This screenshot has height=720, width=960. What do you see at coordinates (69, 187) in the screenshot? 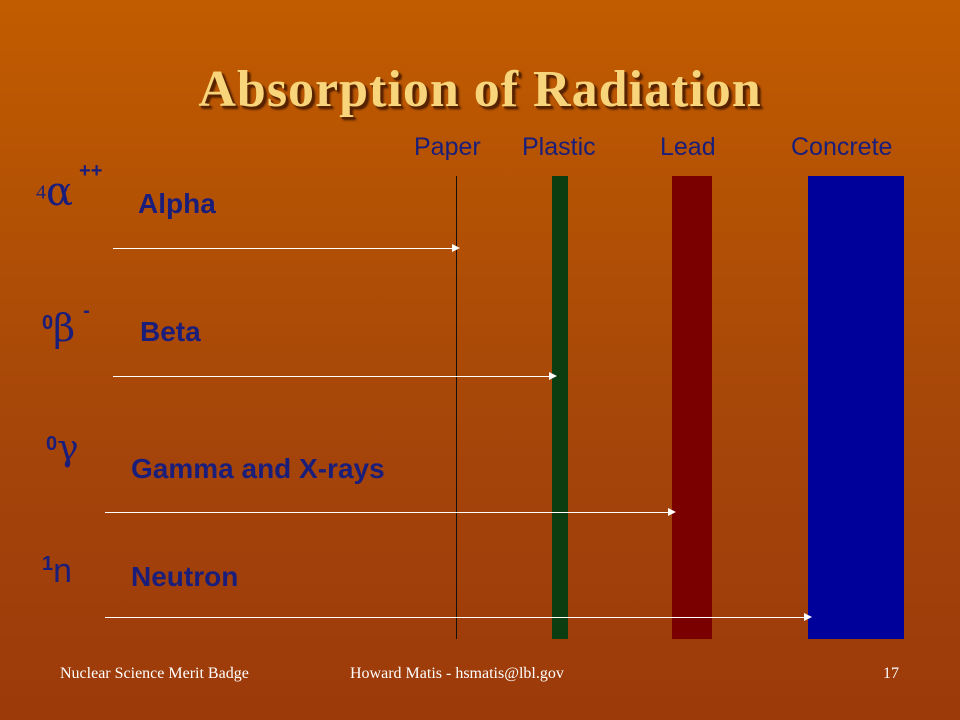
I see `alpha-symbol: 4α ++` at bounding box center [69, 187].